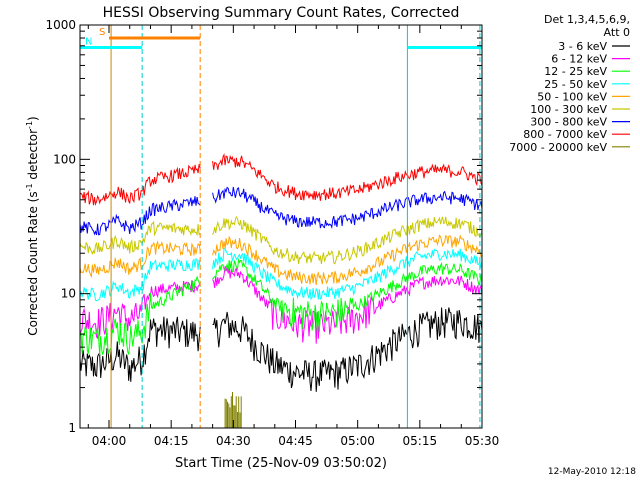 The width and height of the screenshot is (640, 480). Describe the element at coordinates (88, 41) in the screenshot. I see `marker-label: N` at that location.